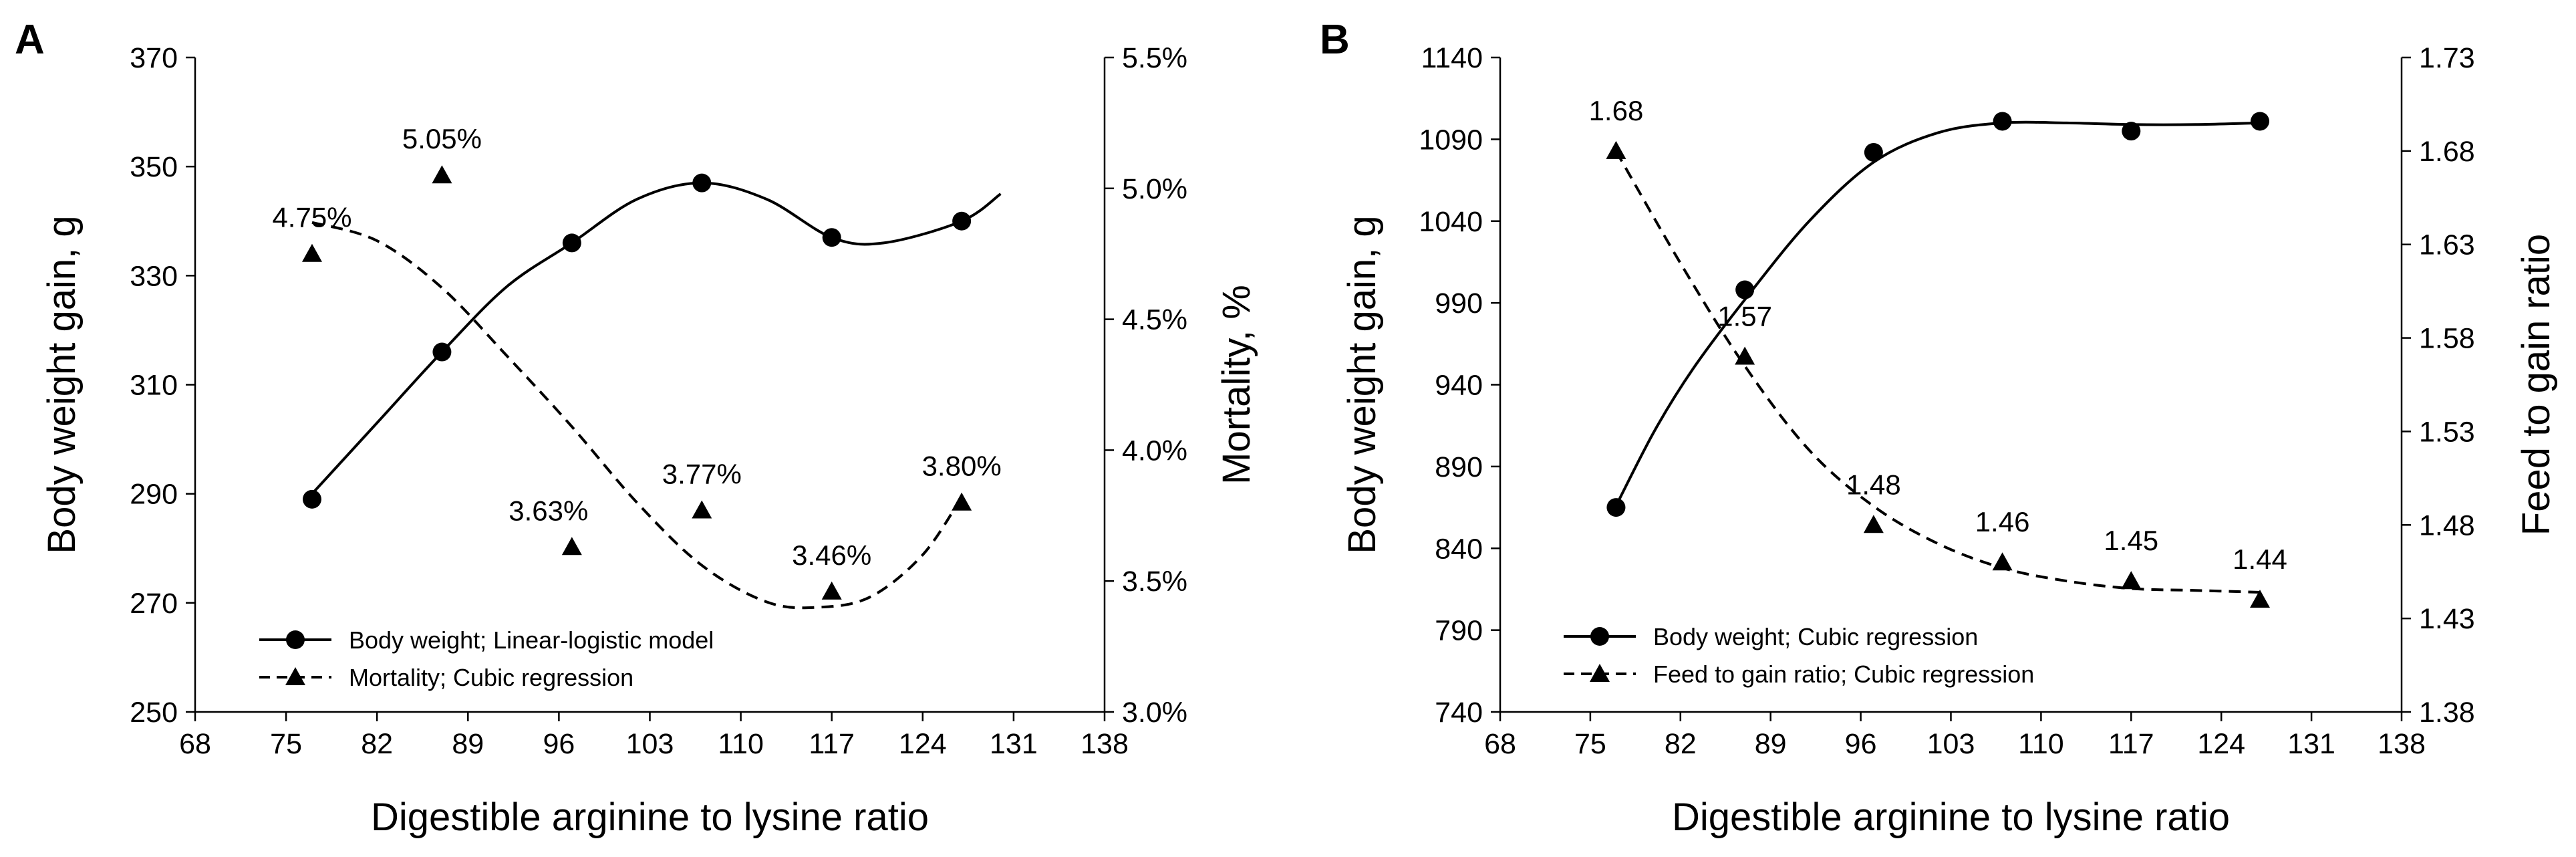 This screenshot has height=857, width=2576. What do you see at coordinates (2447, 339) in the screenshot?
I see `y2-tick-label: 1.58` at bounding box center [2447, 339].